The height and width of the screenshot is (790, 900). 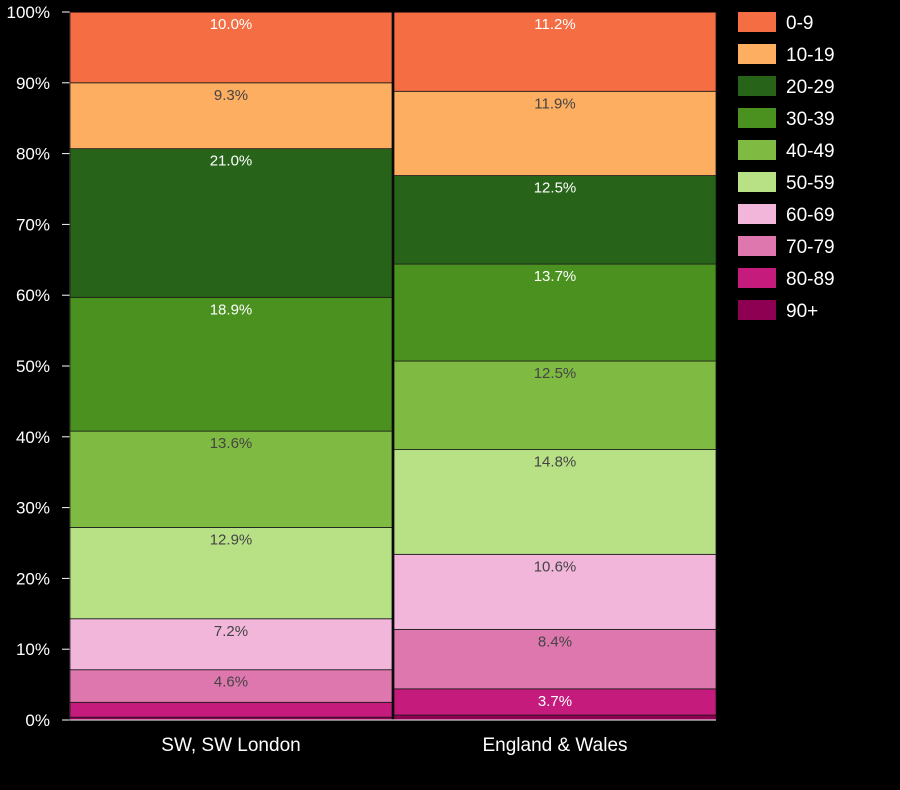 What do you see at coordinates (555, 462) in the screenshot?
I see `bar-data-label: 14.8%` at bounding box center [555, 462].